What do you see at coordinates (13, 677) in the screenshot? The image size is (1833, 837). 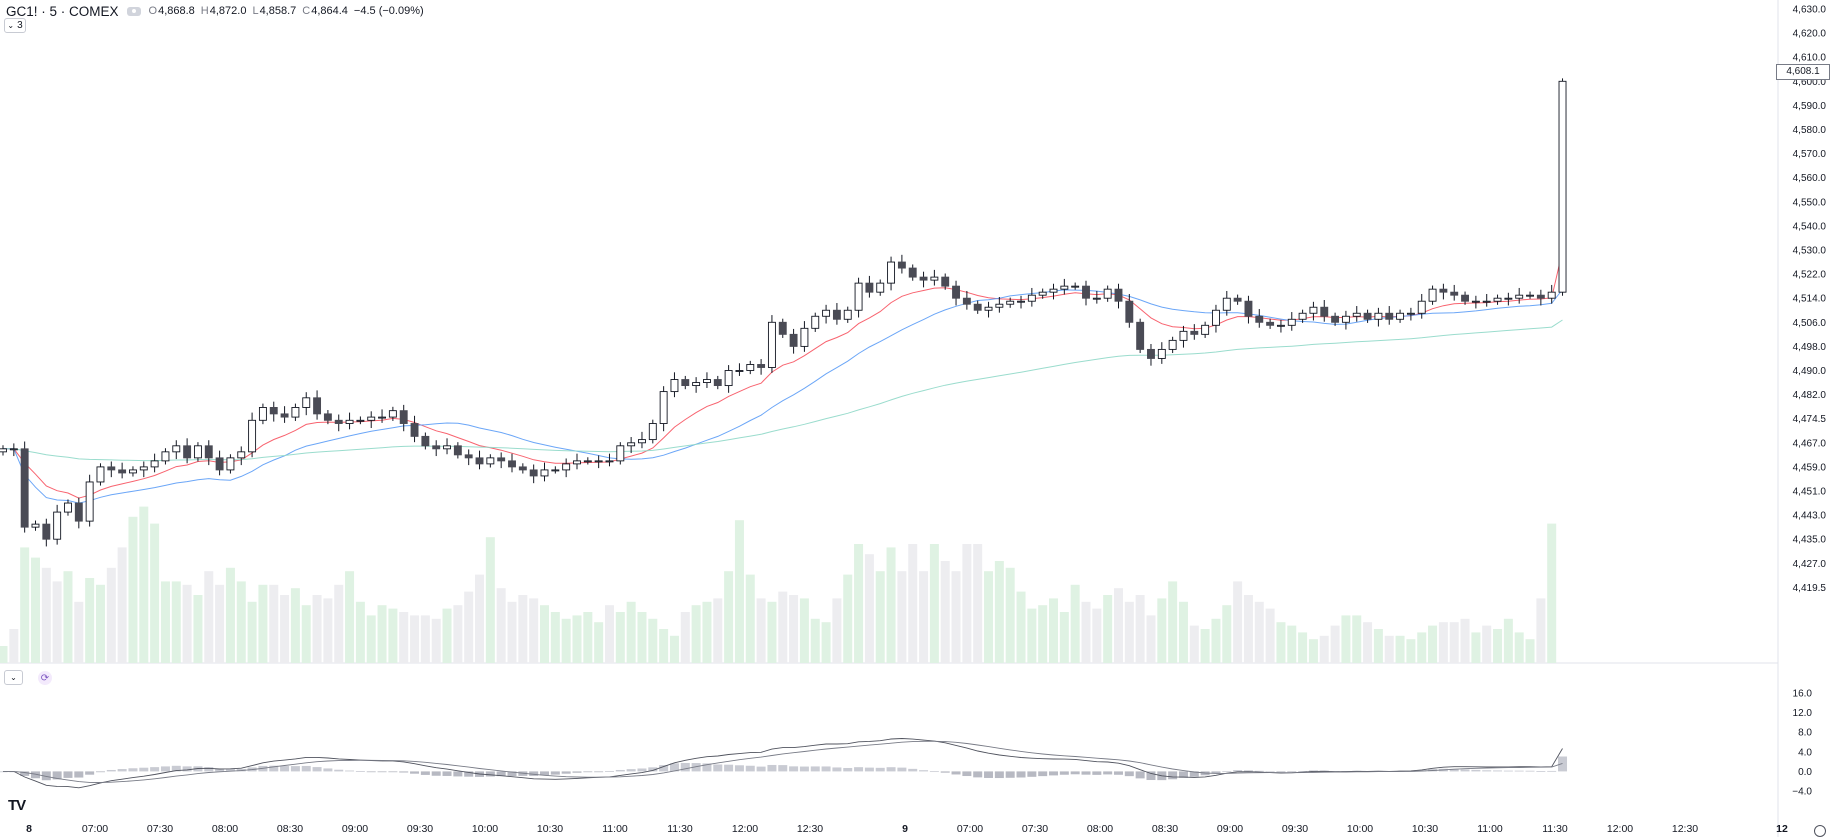 I see `macd-collapse-button: ⌄` at bounding box center [13, 677].